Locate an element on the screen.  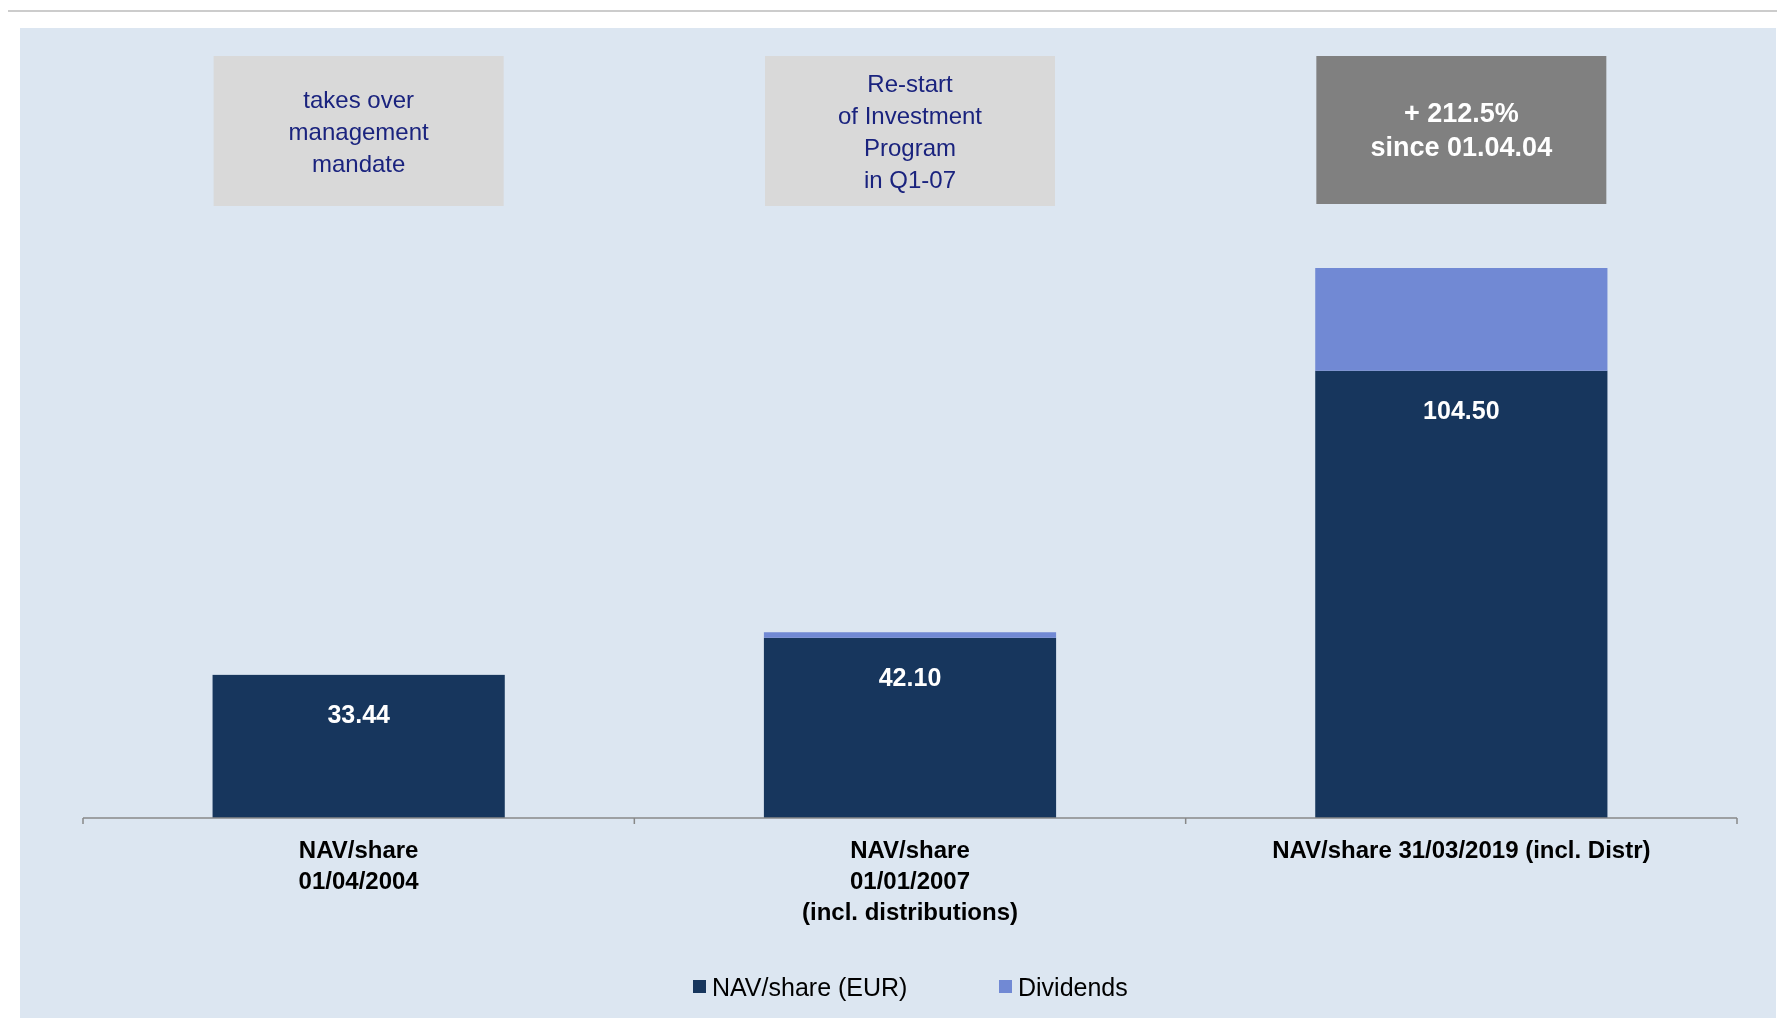
data-label: 42.10 is located at coordinates (910, 676).